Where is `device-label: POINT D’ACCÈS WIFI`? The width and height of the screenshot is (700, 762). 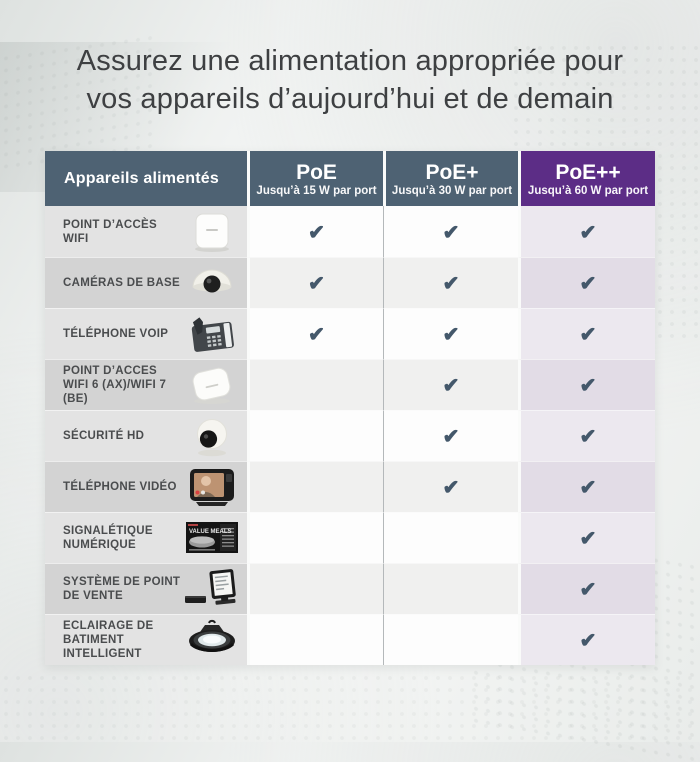 device-label: POINT D’ACCÈS WIFI is located at coordinates (110, 231).